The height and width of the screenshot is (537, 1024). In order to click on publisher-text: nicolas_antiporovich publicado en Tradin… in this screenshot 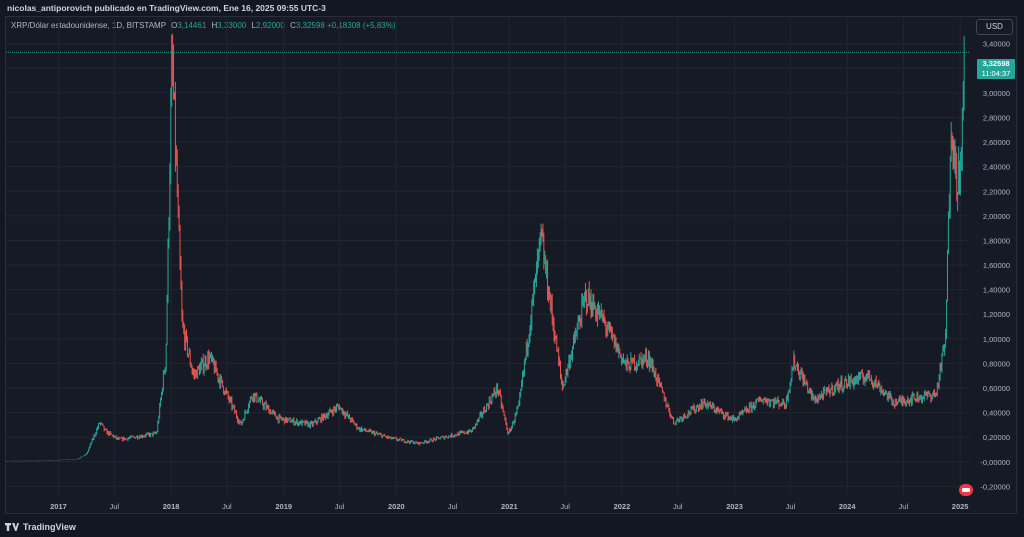, I will do `click(166, 8)`.